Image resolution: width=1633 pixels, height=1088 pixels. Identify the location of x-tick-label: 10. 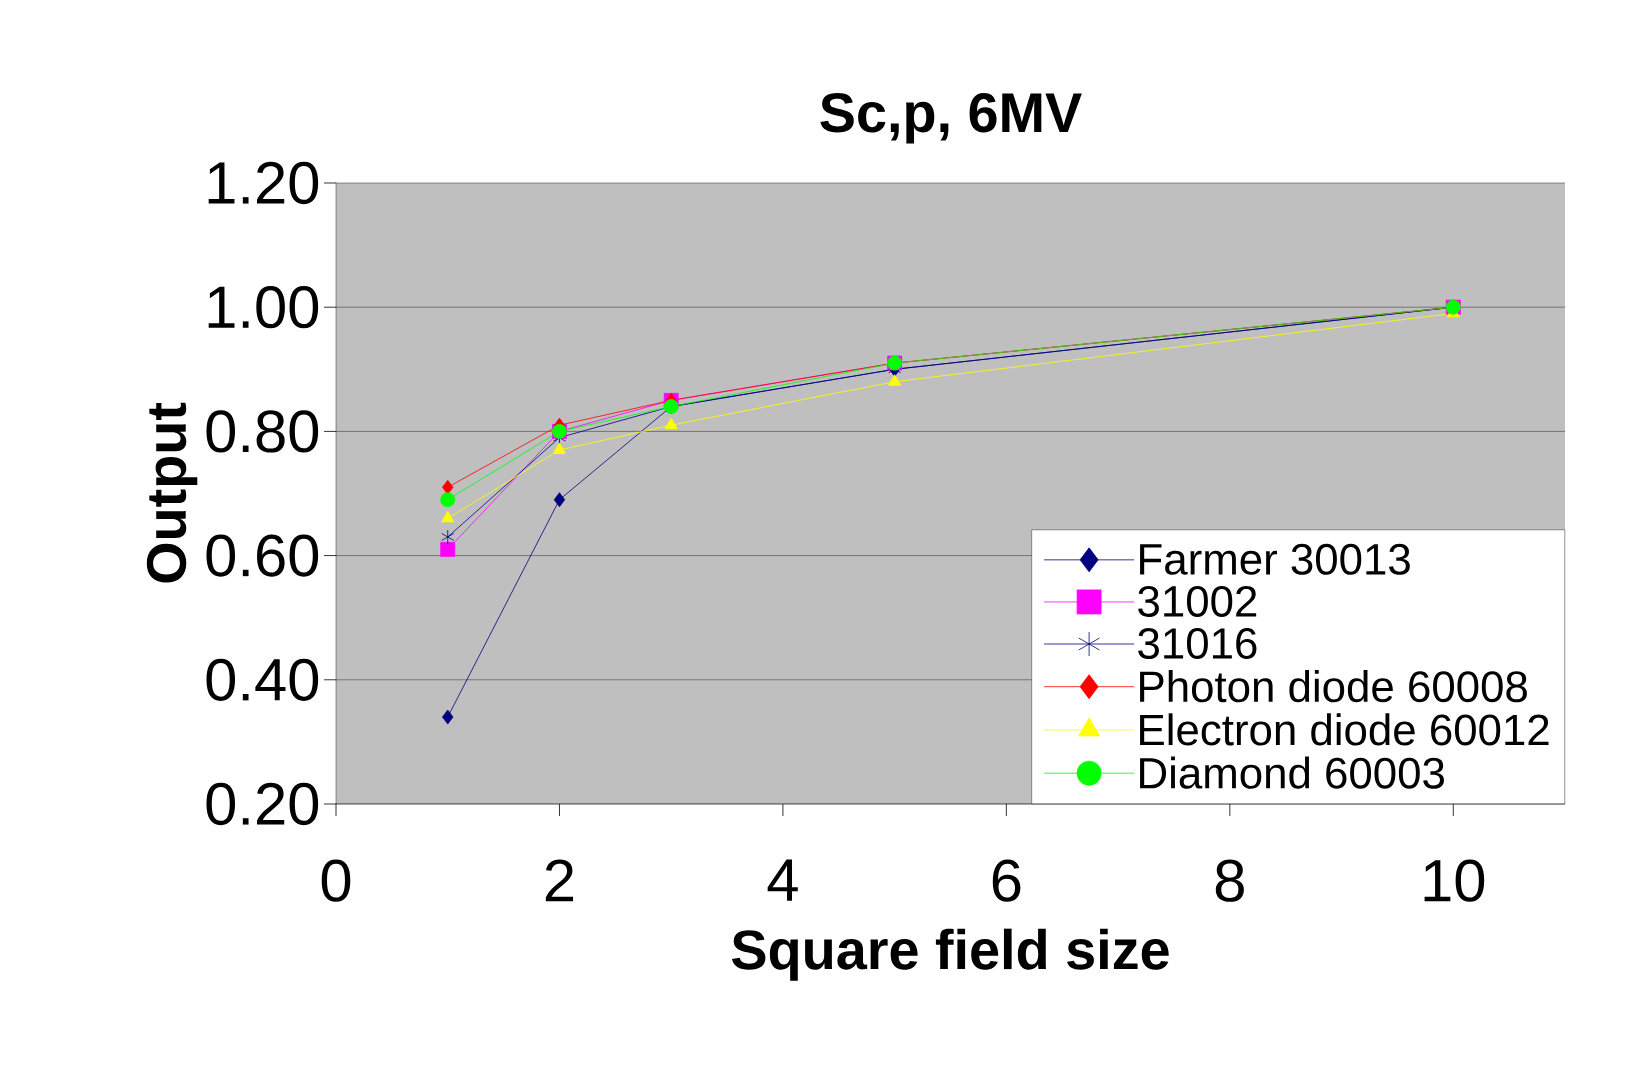
(1454, 880).